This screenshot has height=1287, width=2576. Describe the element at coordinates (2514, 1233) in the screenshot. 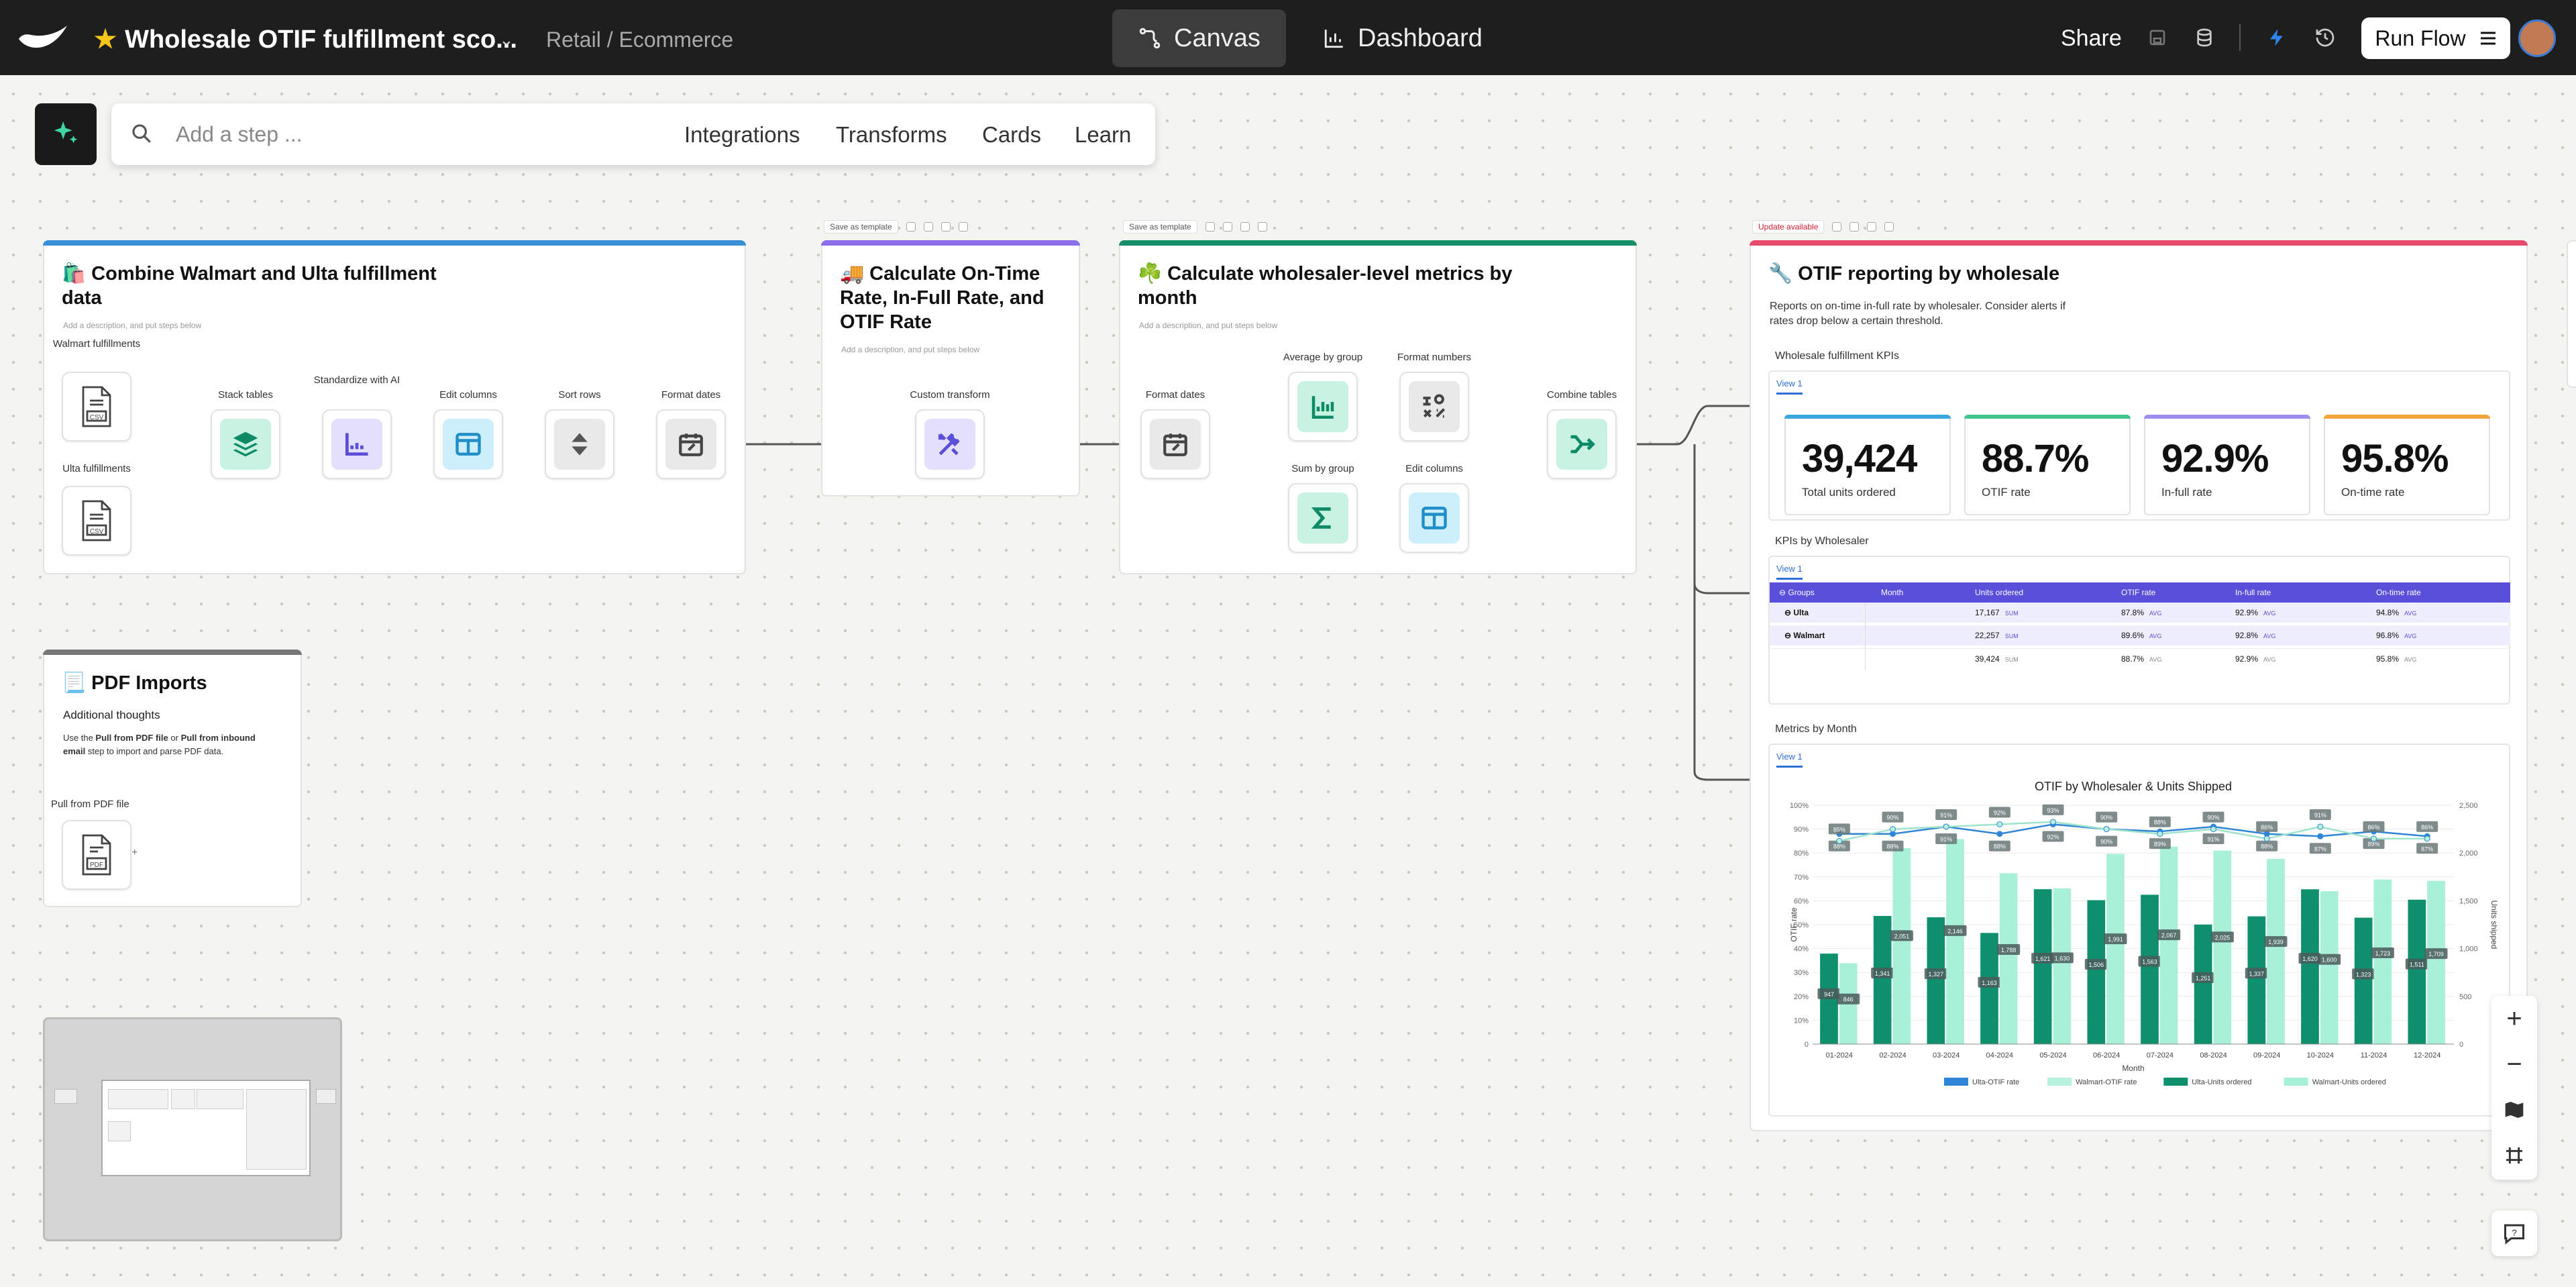

I see `help-button: ?` at that location.